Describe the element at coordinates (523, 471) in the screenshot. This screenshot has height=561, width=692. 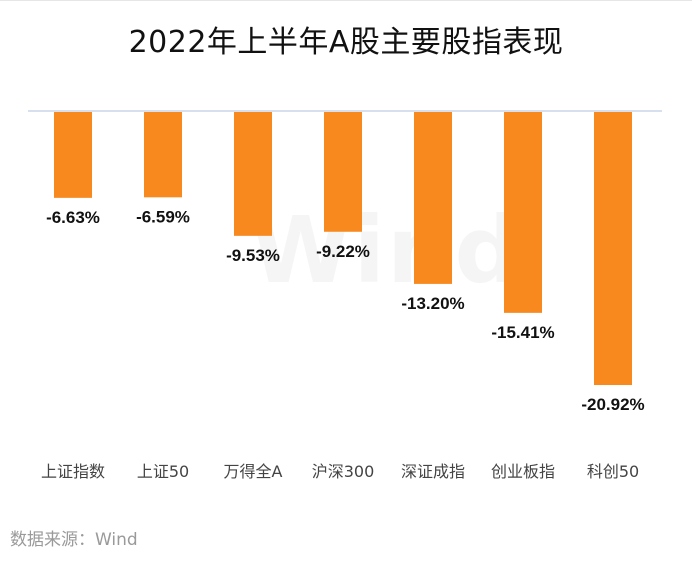
I see `category-label: 创业板指` at that location.